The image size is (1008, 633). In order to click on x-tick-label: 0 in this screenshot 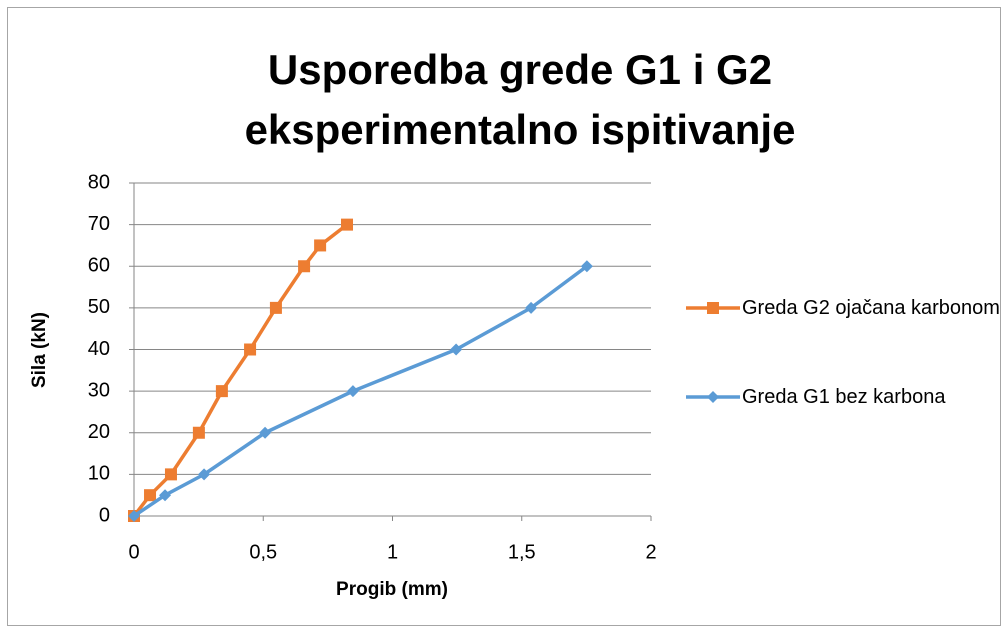, I will do `click(133, 552)`.